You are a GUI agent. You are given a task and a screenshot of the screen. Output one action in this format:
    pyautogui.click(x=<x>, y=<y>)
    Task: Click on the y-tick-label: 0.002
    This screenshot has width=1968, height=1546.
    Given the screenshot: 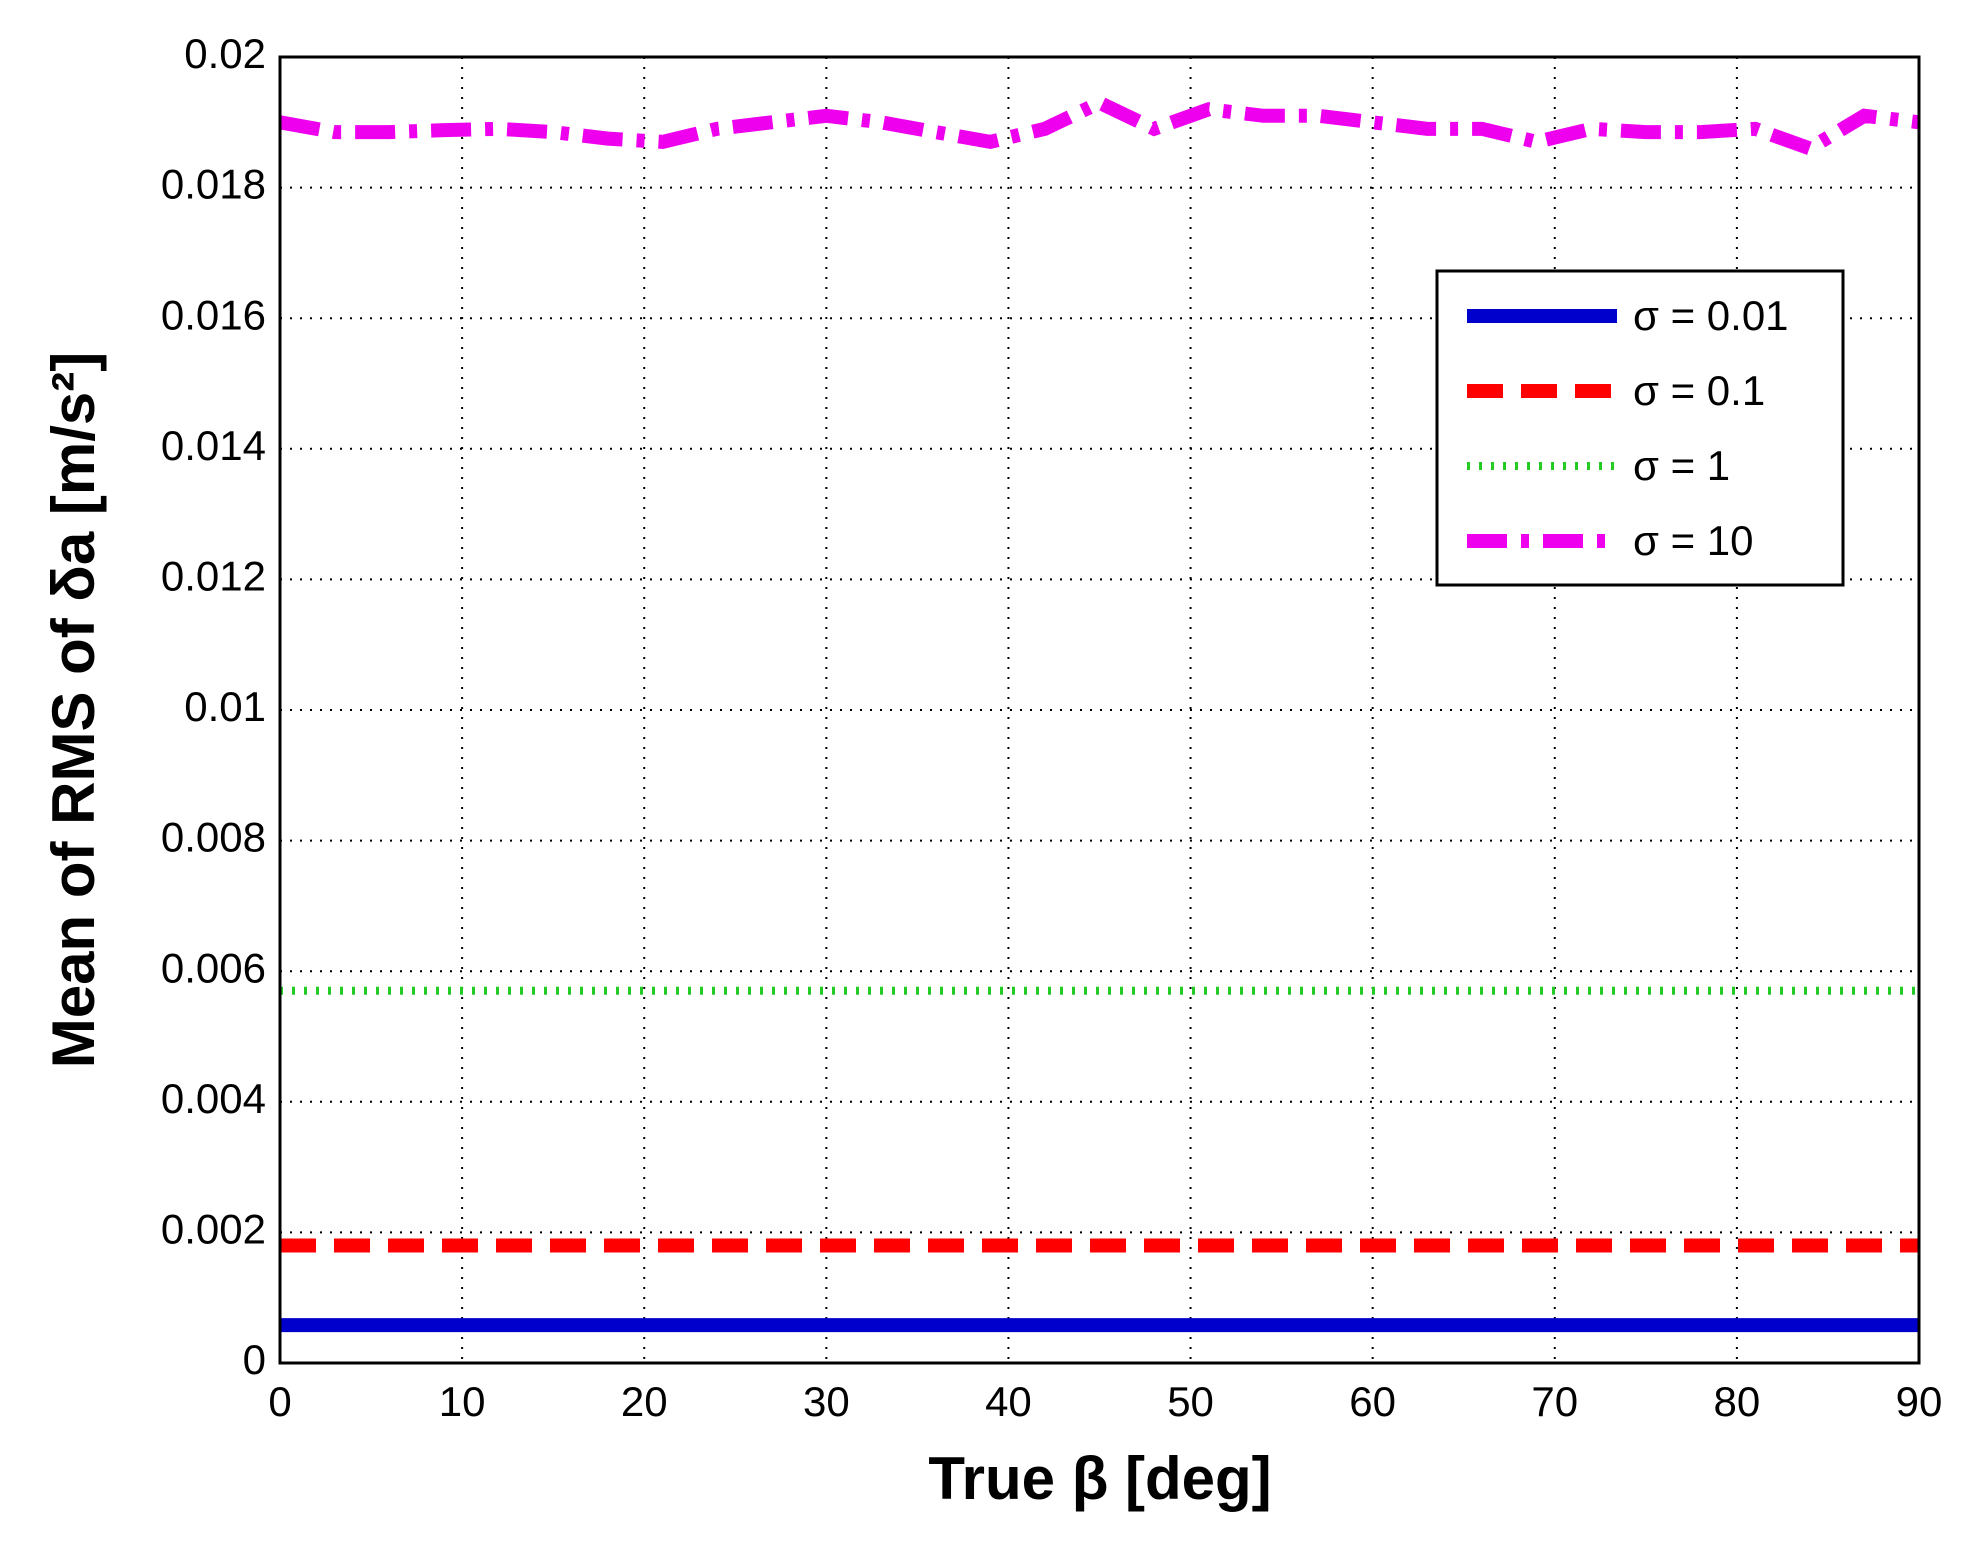 What is the action you would take?
    pyautogui.click(x=213, y=1228)
    